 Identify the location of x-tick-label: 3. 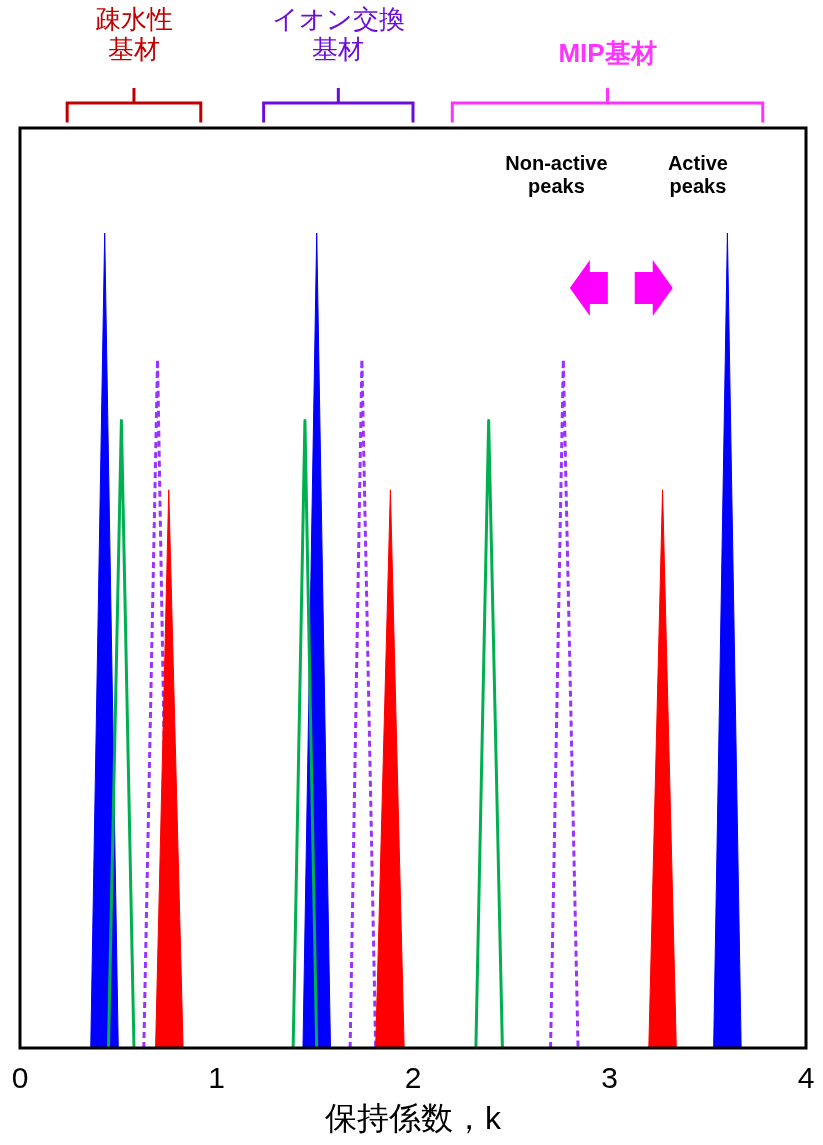
(609, 1077).